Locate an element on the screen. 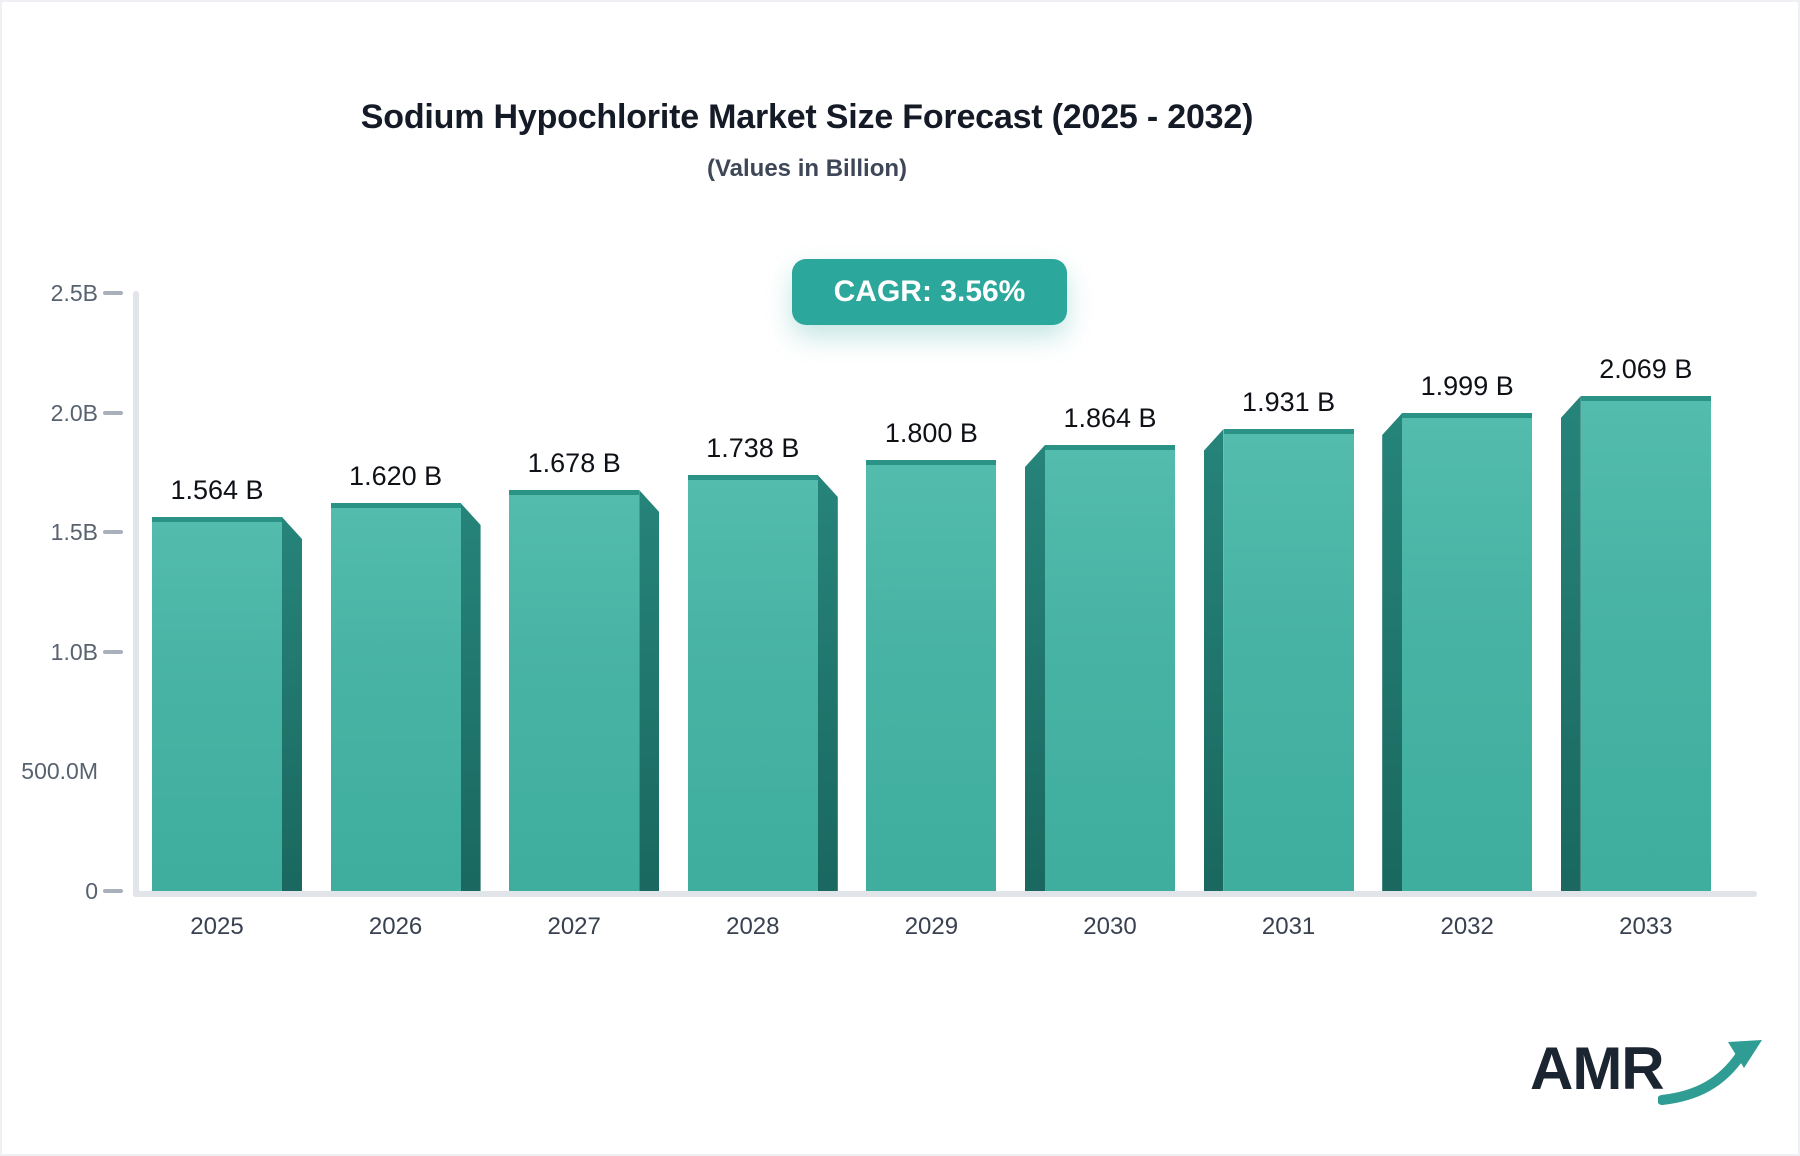 This screenshot has width=1800, height=1156. cagr-badge: CAGR: 3.56% is located at coordinates (929, 292).